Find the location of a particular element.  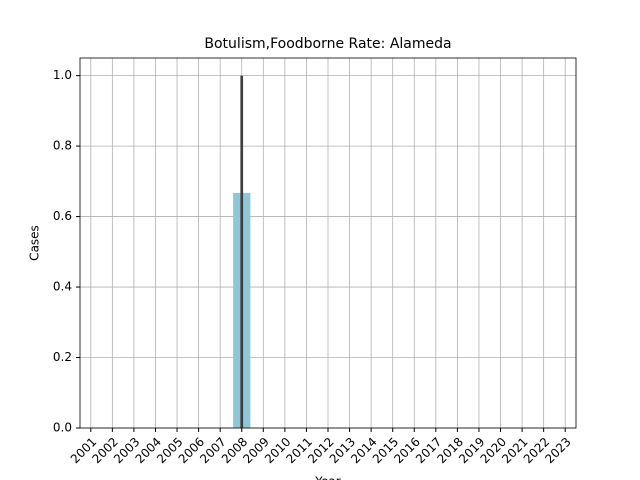

y-tick-label: 1.0 is located at coordinates (62, 75).